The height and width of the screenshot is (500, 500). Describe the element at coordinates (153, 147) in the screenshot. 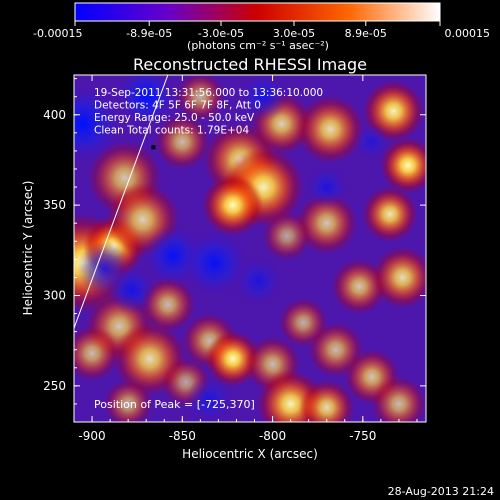

I see `peak-marker` at that location.